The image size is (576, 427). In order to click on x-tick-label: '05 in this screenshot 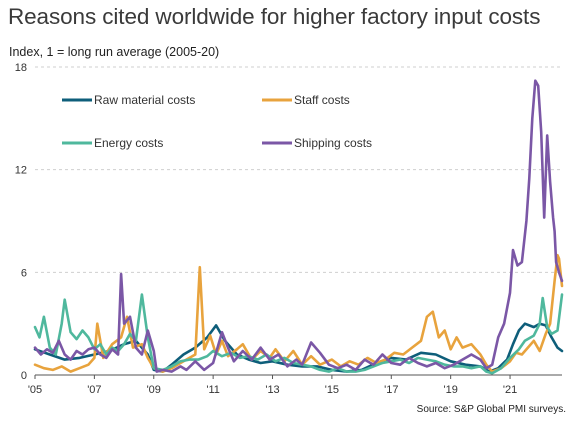, I will do `click(35, 390)`.